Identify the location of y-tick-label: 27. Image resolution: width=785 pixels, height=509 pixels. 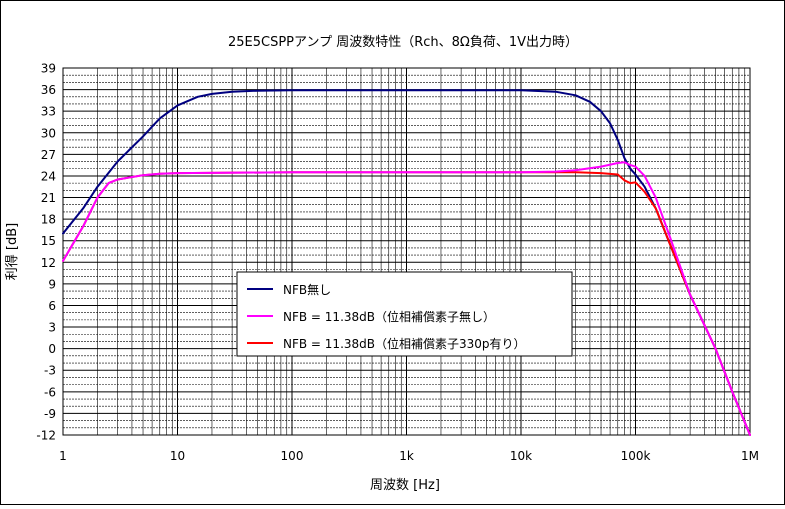
(48, 155).